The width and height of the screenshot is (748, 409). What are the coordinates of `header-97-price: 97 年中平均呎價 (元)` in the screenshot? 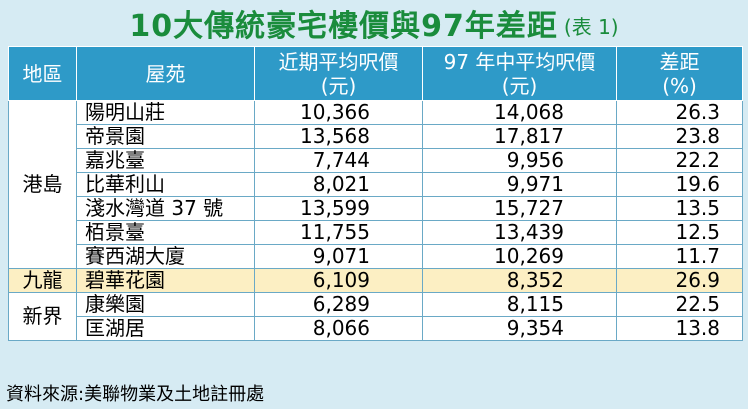 It's located at (519, 73).